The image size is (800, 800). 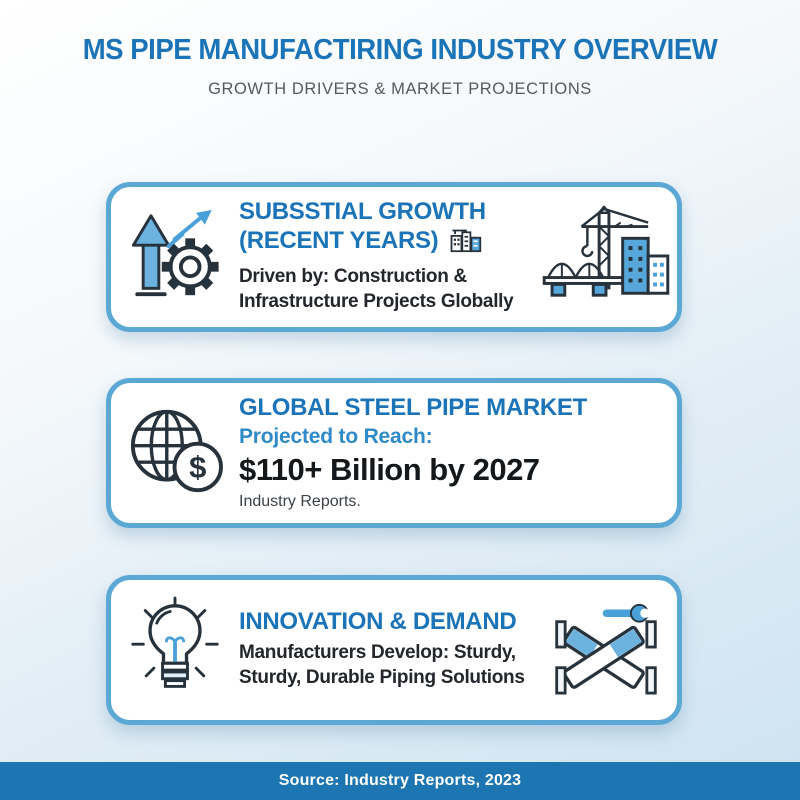 What do you see at coordinates (336, 436) in the screenshot?
I see `card2-subtitle: Projected to Reach:` at bounding box center [336, 436].